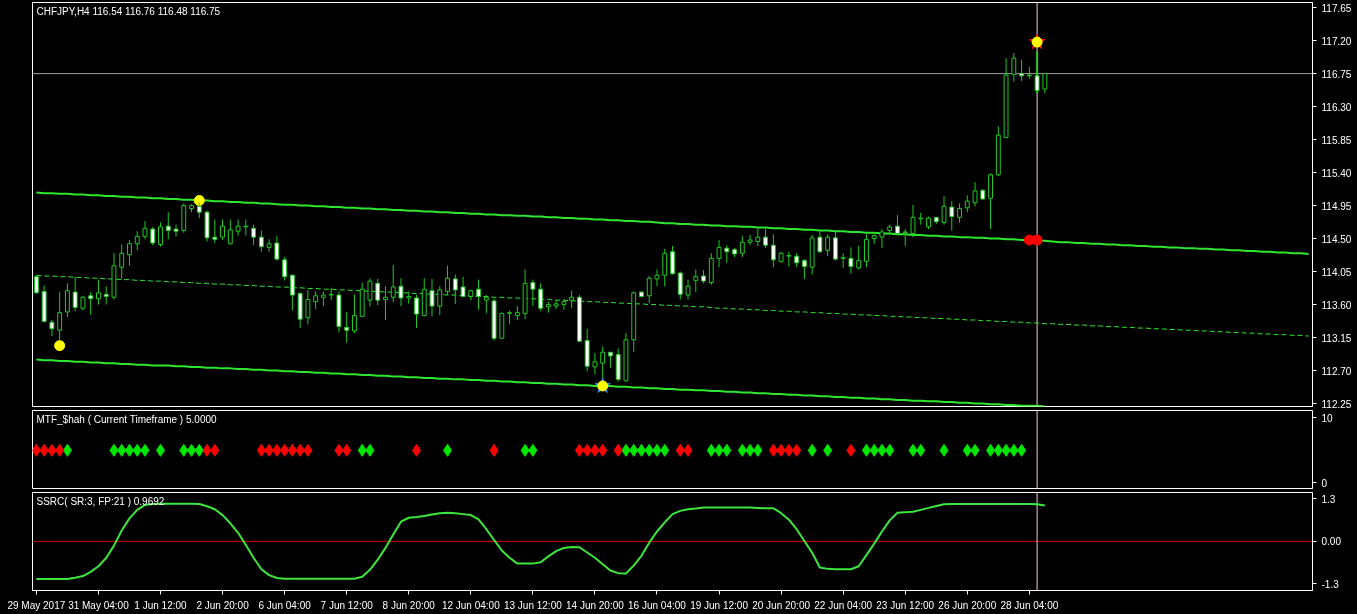 The image size is (1357, 614). What do you see at coordinates (127, 419) in the screenshot?
I see `chart-title: MTF_$hah ( Current Timeframe ) 5.0000` at bounding box center [127, 419].